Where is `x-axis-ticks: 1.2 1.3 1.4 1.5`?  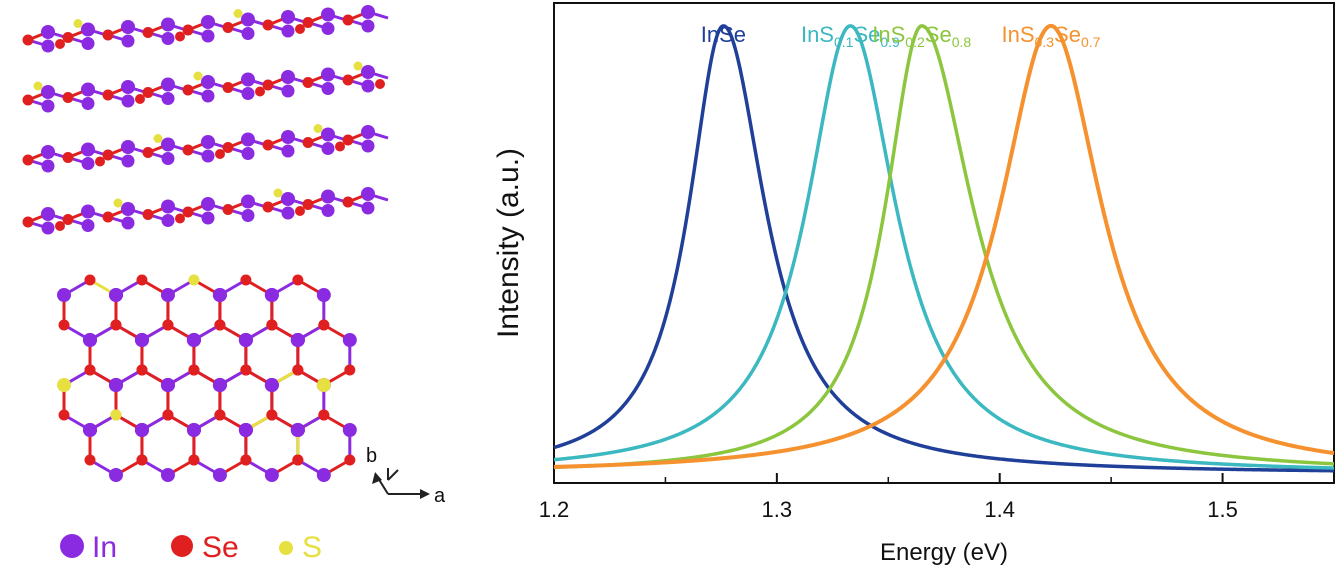 x-axis-ticks: 1.2 1.3 1.4 1.5 is located at coordinates (888, 497).